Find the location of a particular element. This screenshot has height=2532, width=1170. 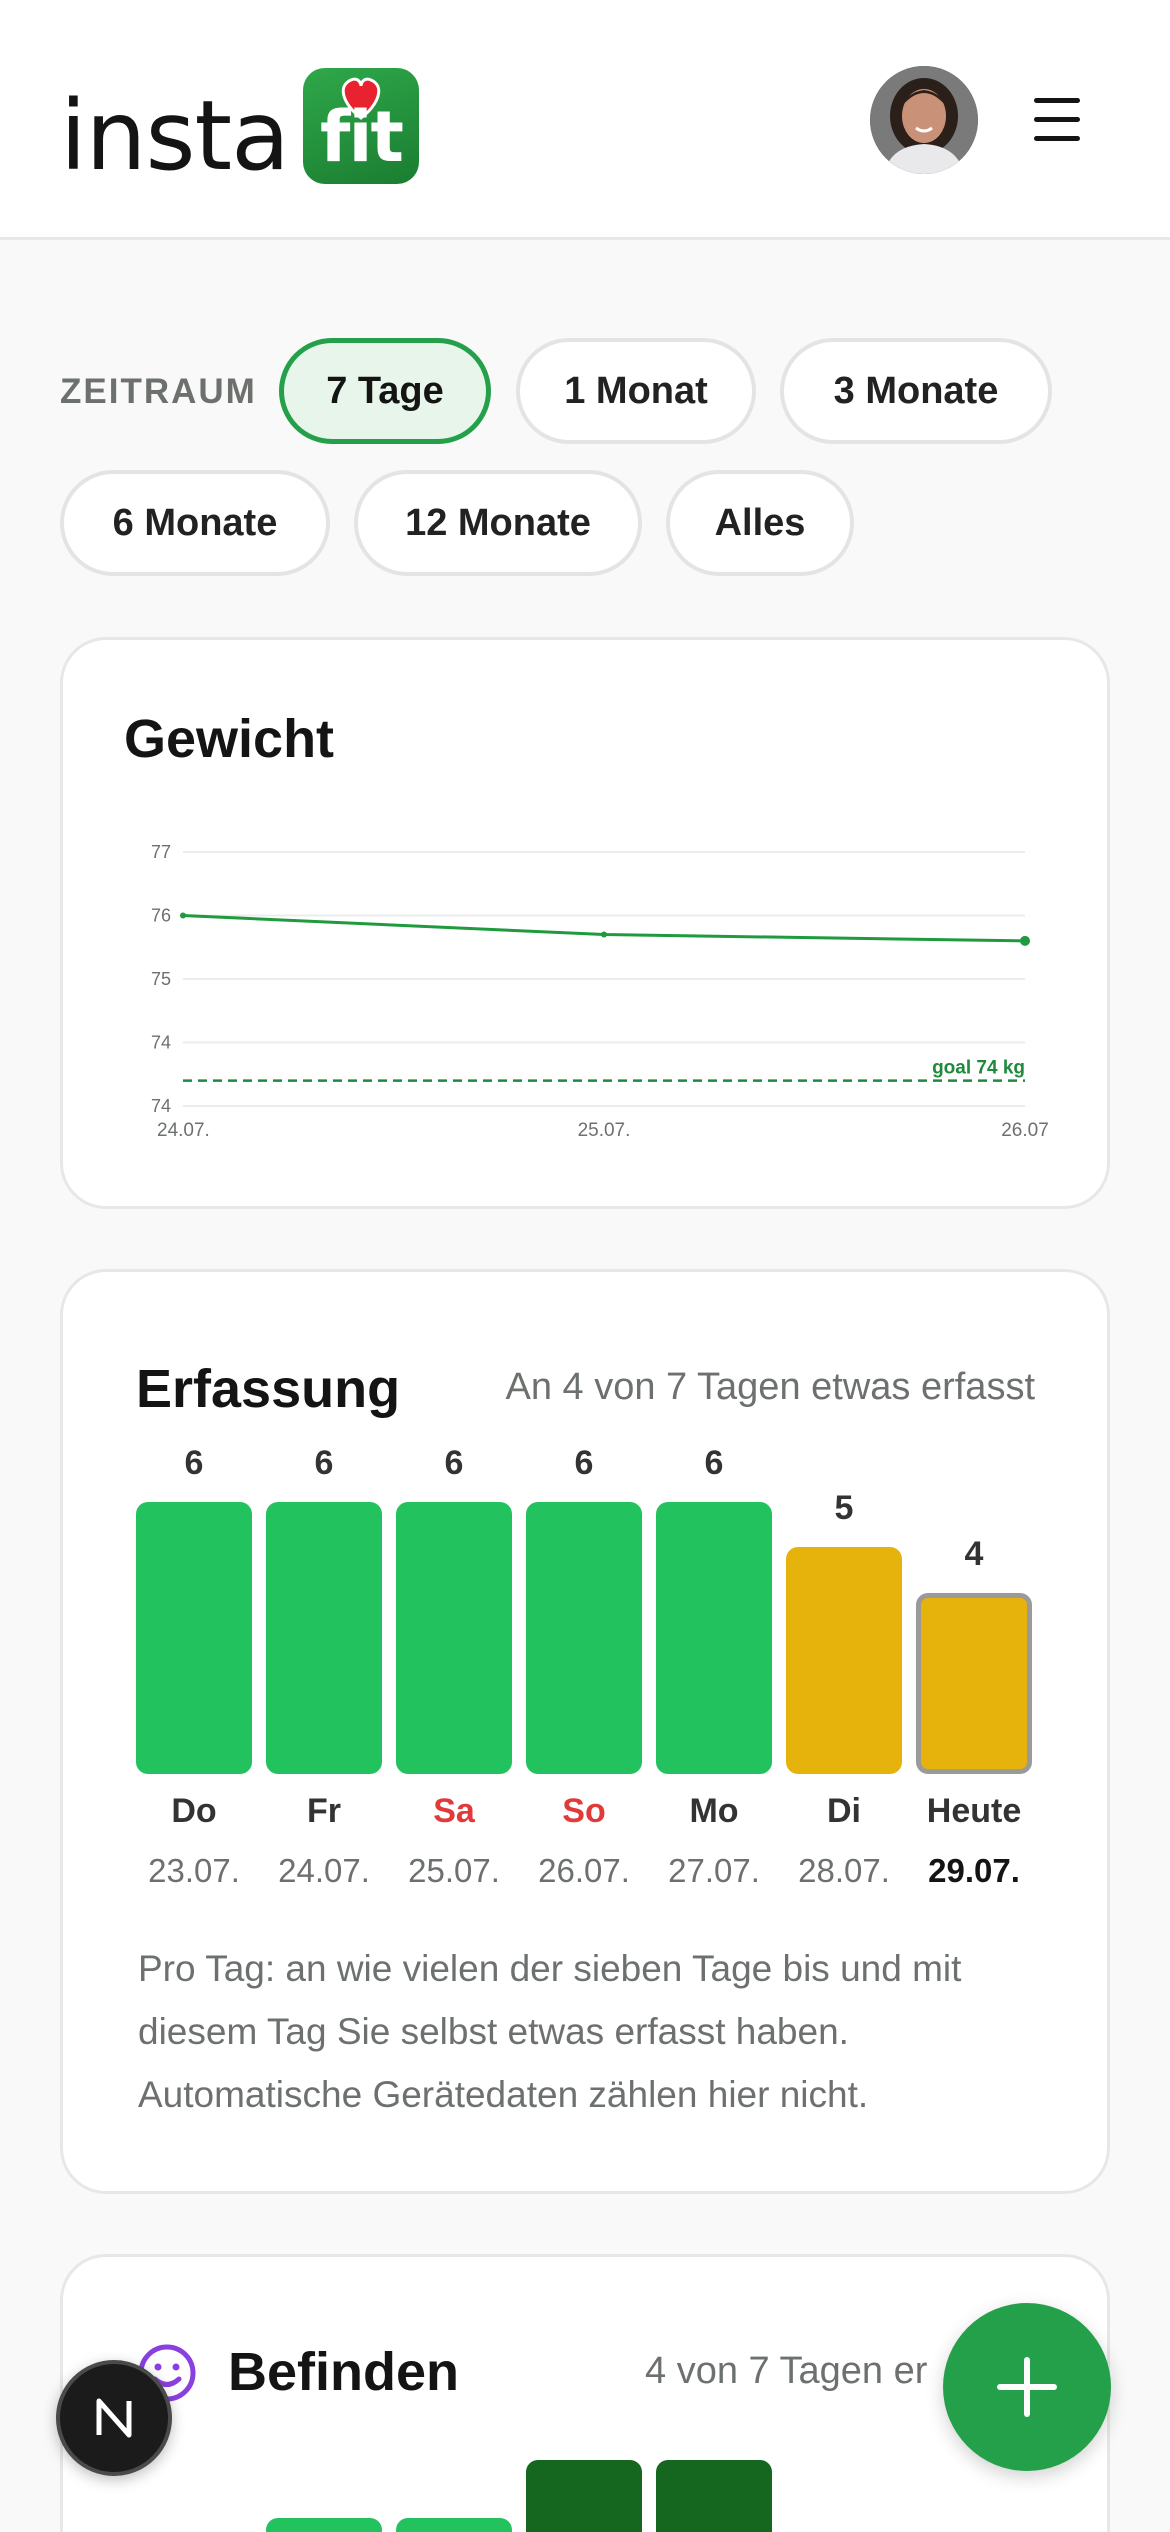

y-tick-label: 77 is located at coordinates (161, 852).